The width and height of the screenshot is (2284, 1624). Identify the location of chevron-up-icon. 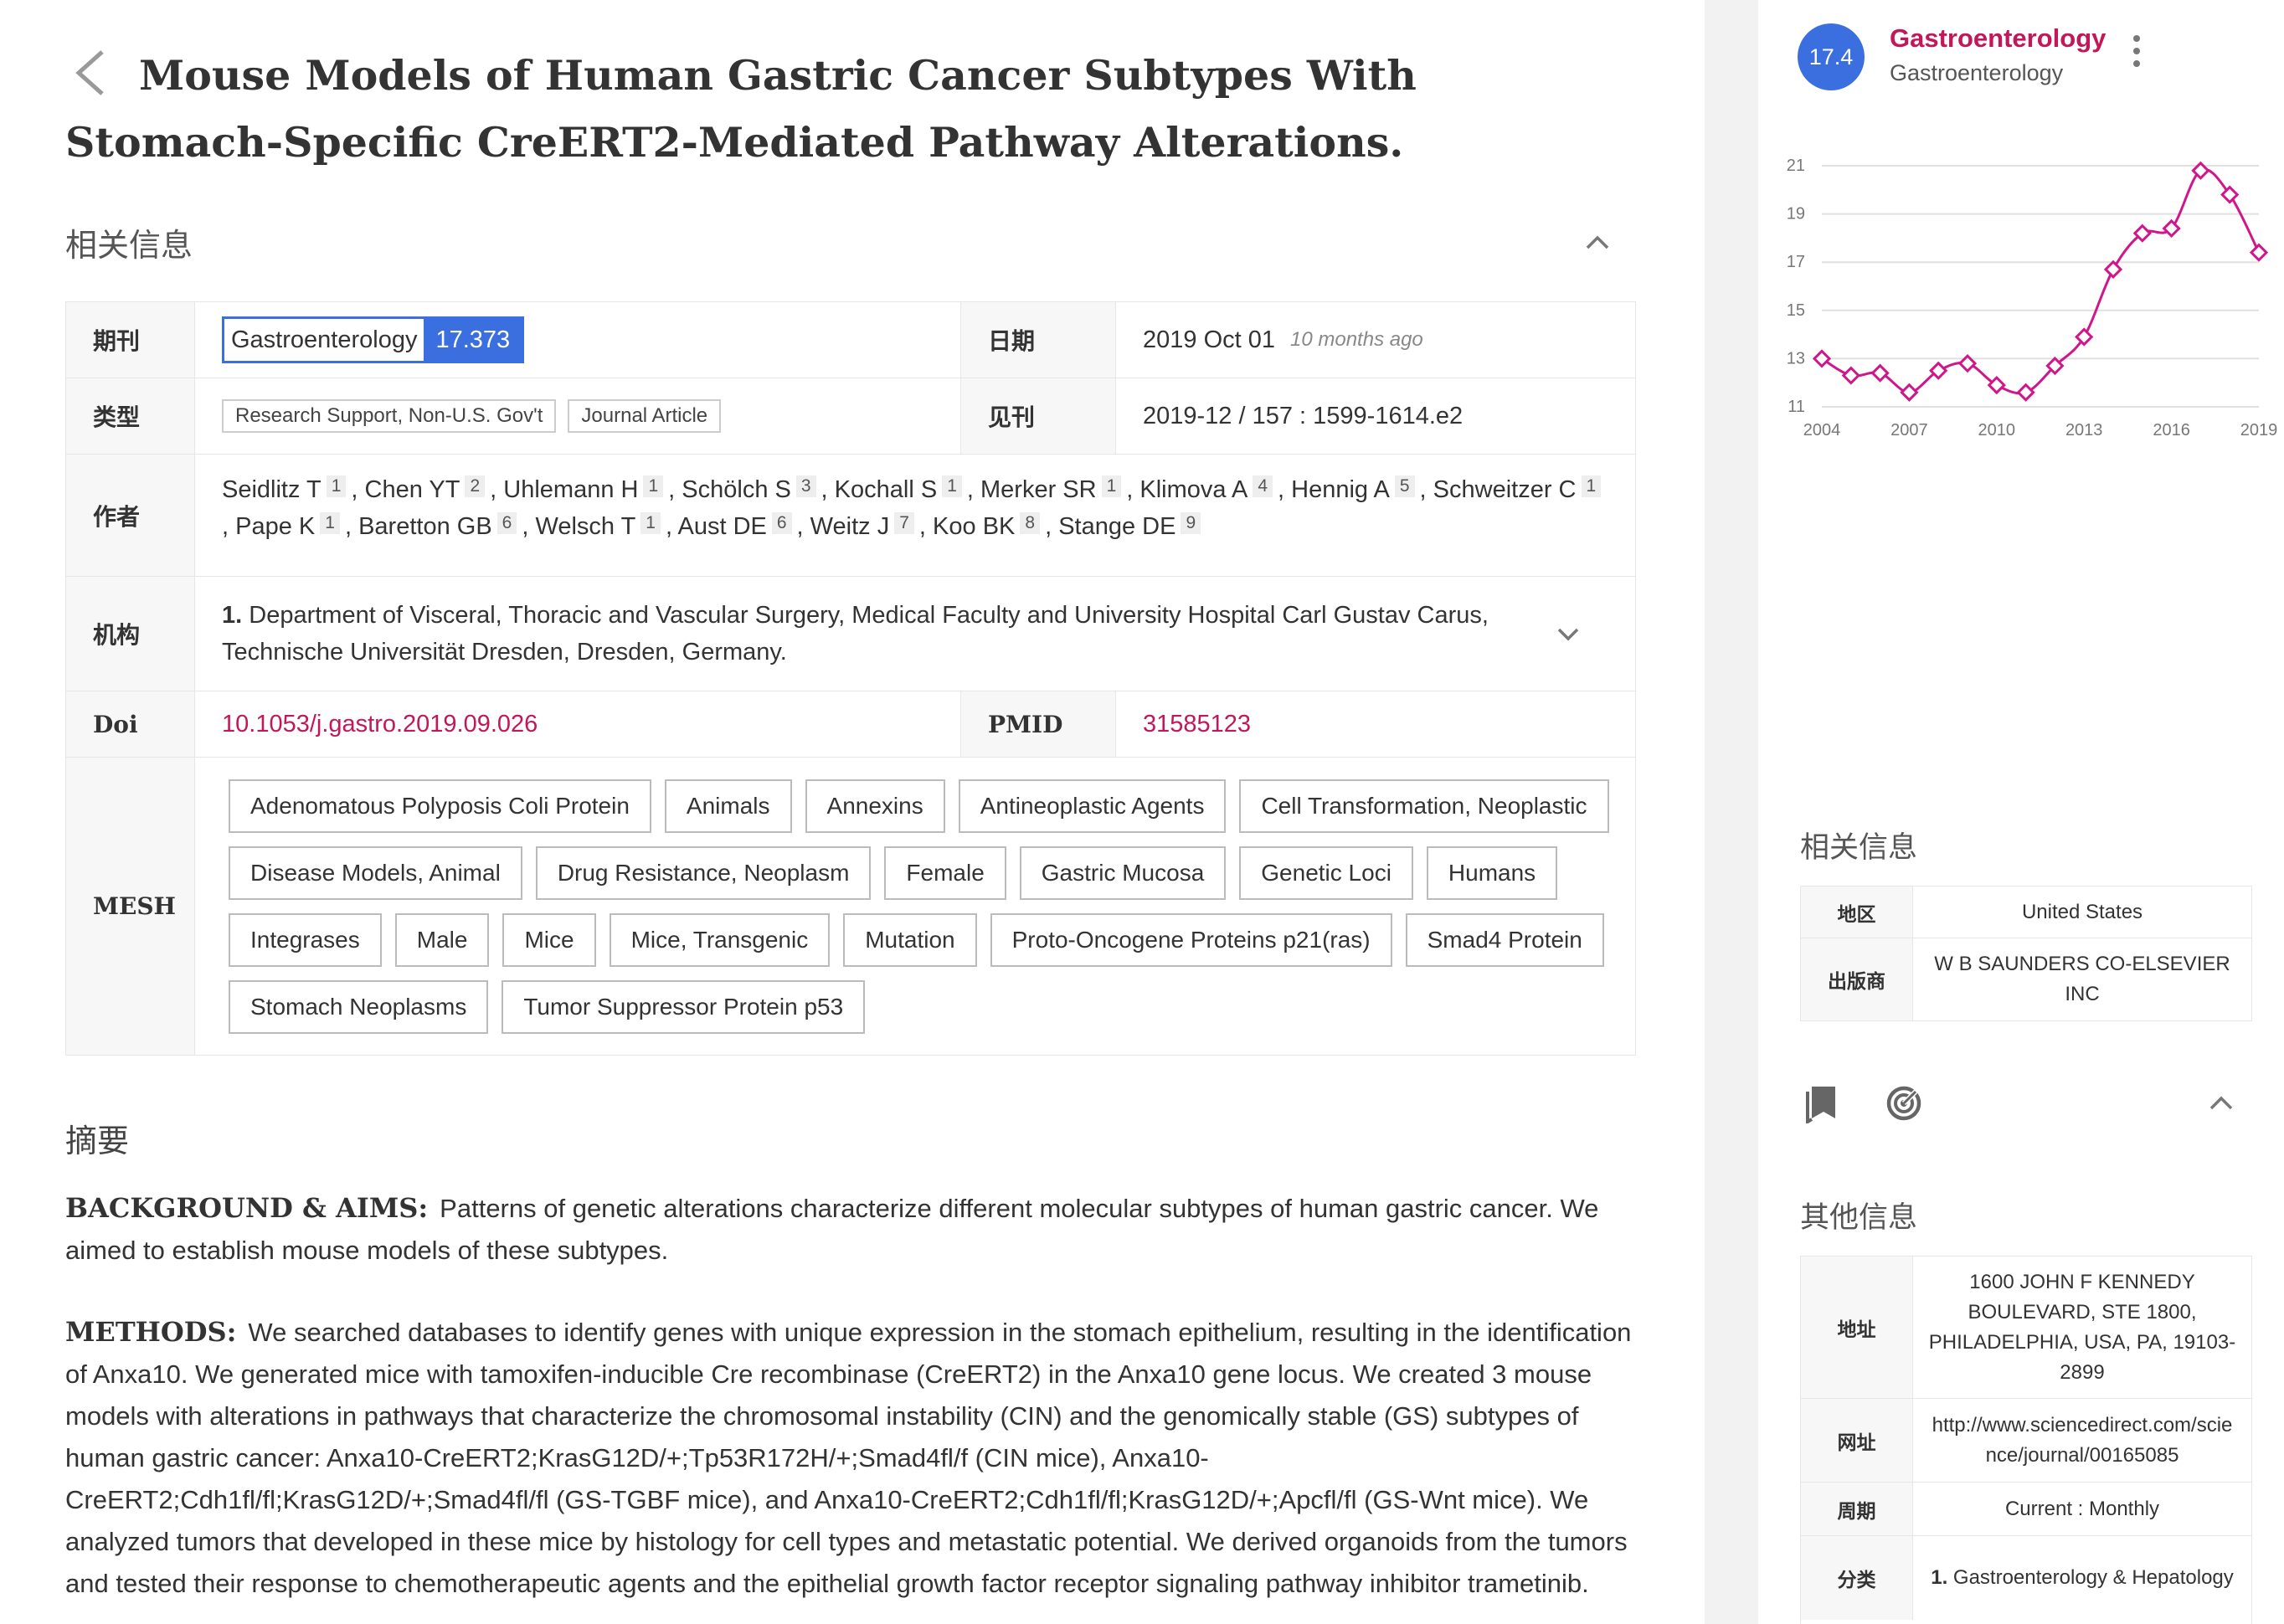
(2221, 1104).